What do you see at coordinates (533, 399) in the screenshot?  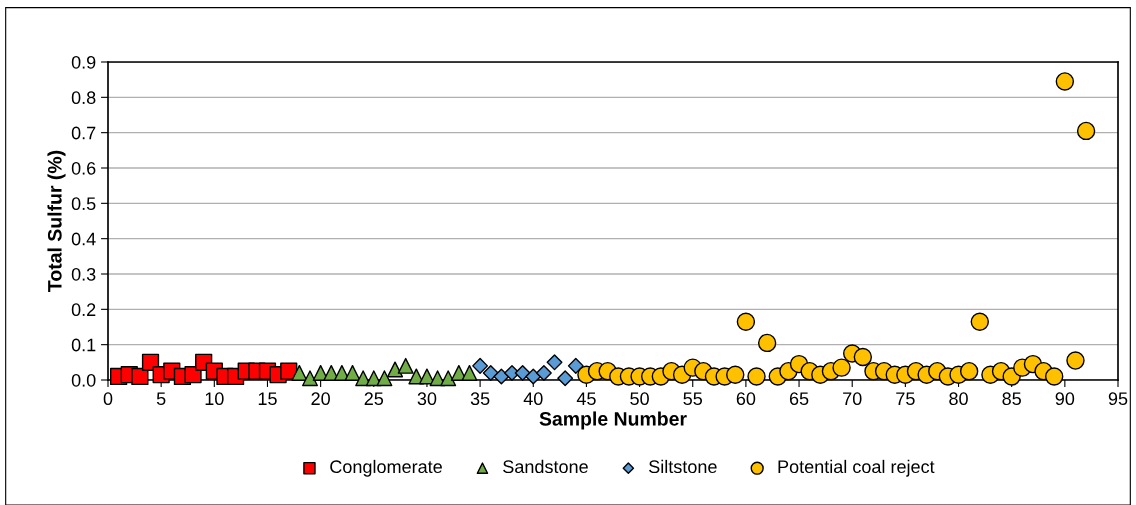 I see `x-tick-label: 40` at bounding box center [533, 399].